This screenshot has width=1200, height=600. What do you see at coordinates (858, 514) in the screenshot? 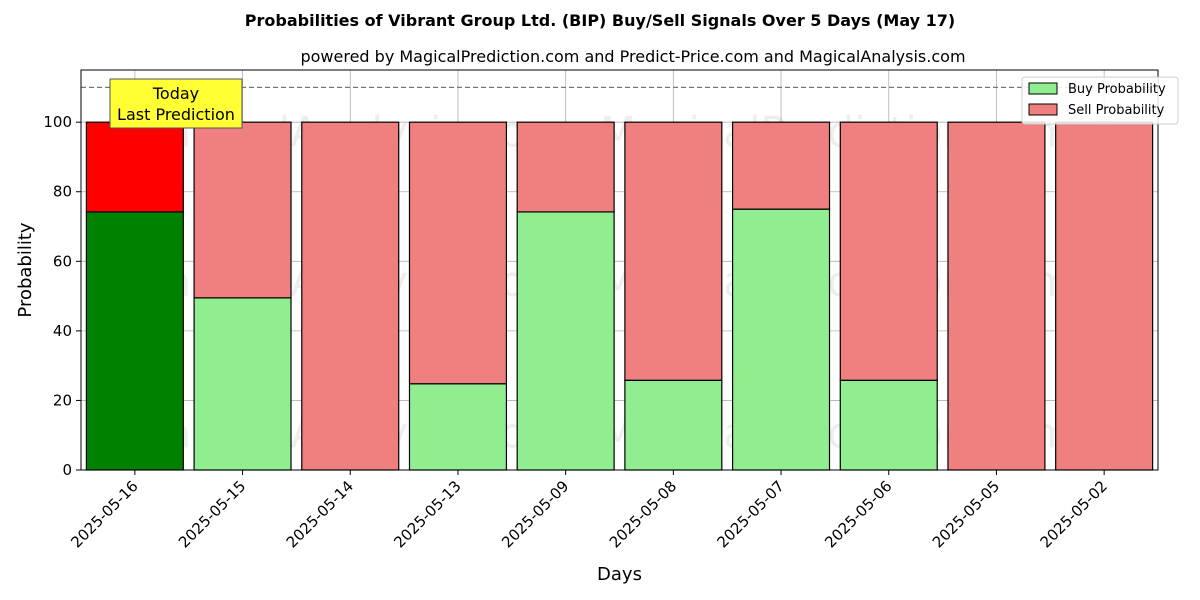
I see `x-tick-label: 2025-05-06` at bounding box center [858, 514].